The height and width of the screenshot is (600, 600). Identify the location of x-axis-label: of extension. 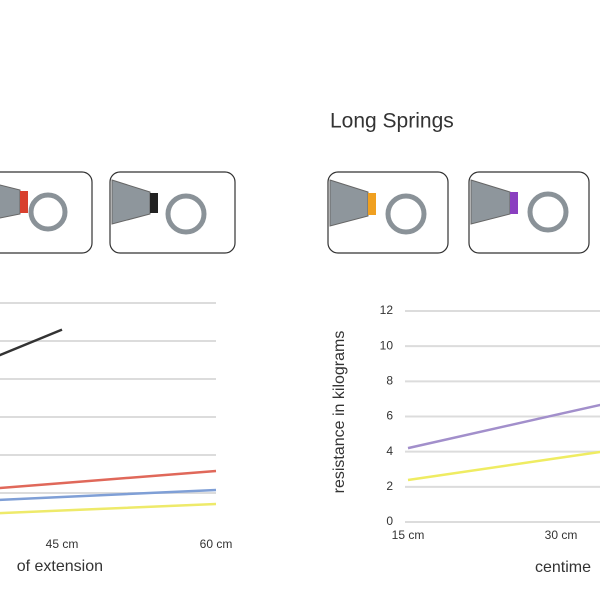
(60, 566).